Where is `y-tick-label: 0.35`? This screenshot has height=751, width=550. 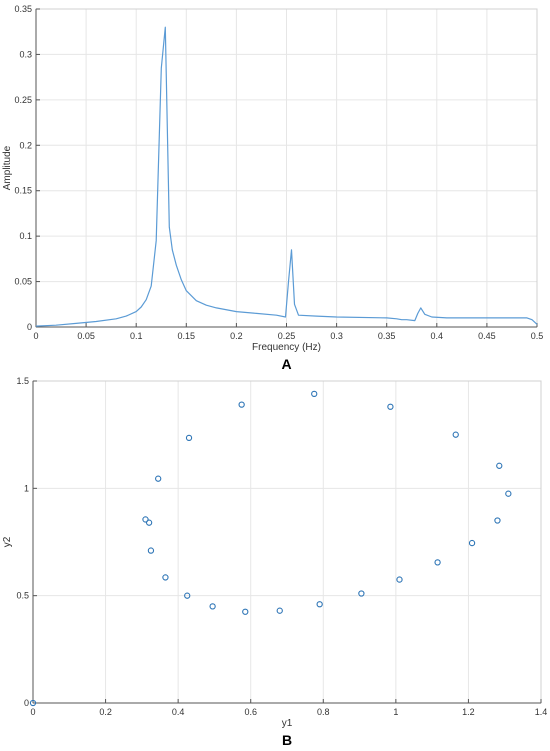 y-tick-label: 0.35 is located at coordinates (23, 9).